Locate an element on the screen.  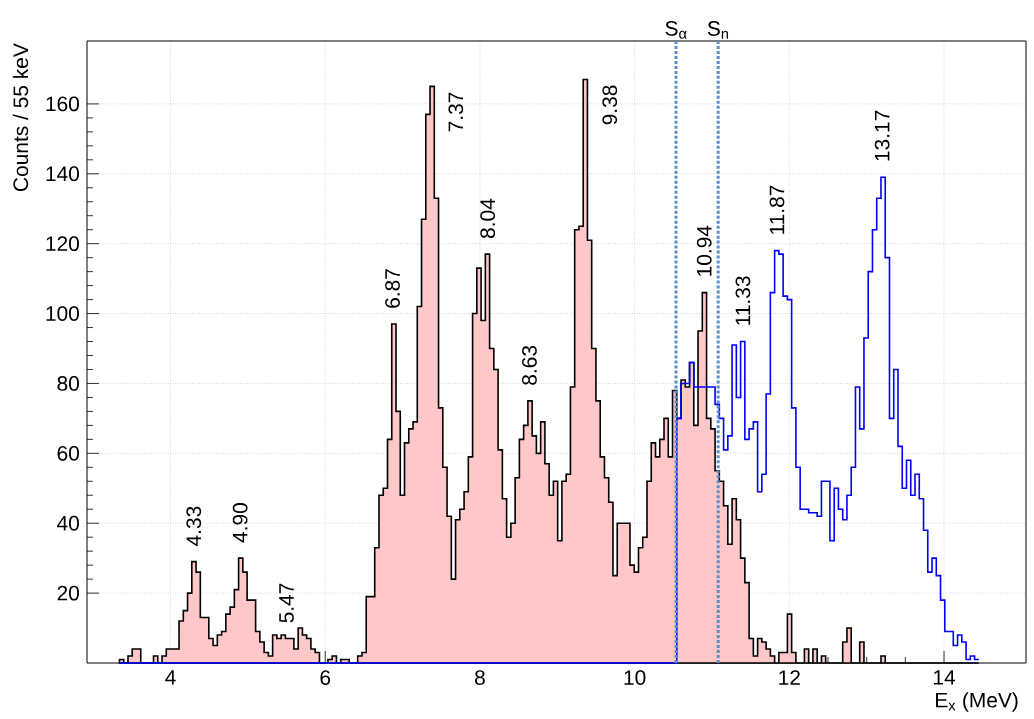
x-tick-label: 10 is located at coordinates (635, 677).